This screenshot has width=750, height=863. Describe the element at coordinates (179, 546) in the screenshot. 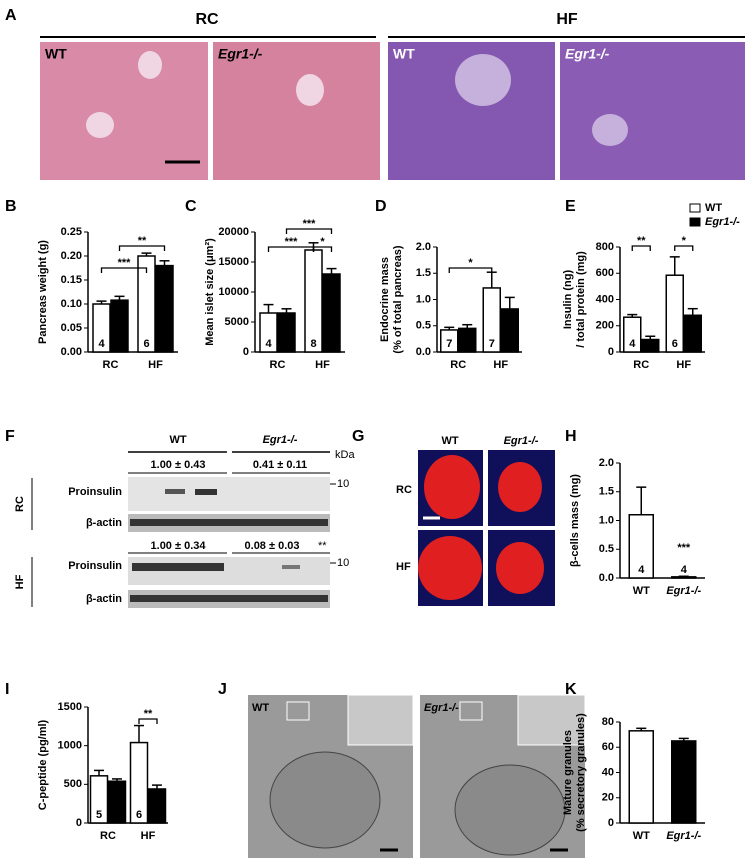

I see `ratio: 1.00 ± 0.34` at that location.